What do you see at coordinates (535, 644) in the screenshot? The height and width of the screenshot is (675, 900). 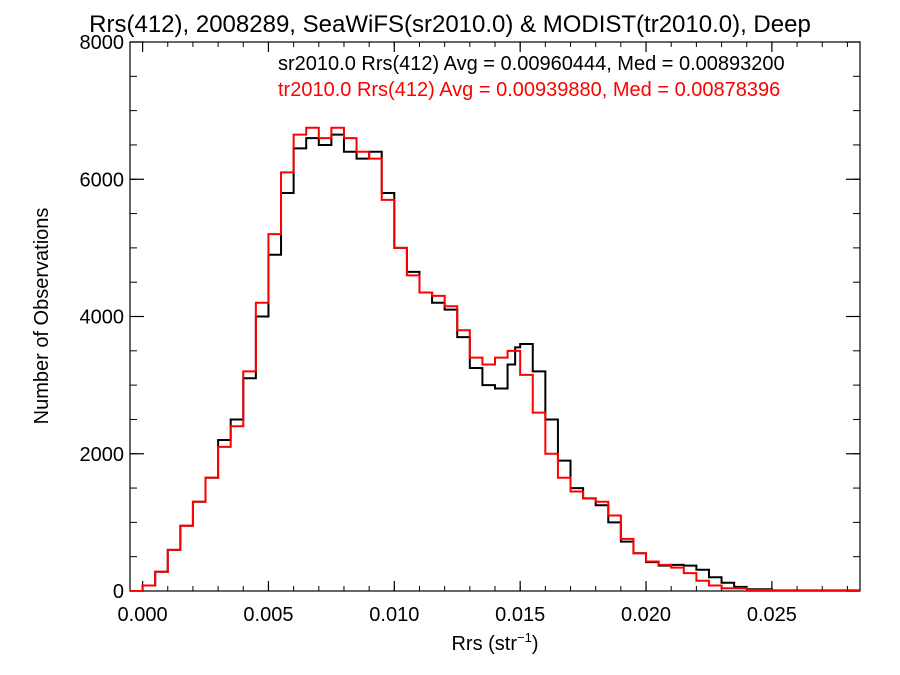 I see `x-axis-title-close: )` at bounding box center [535, 644].